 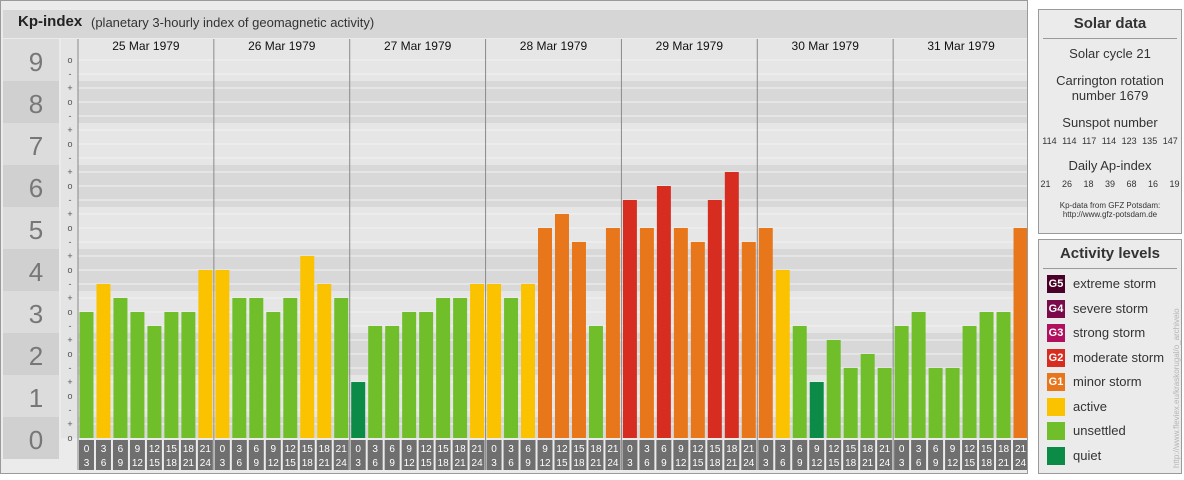 What do you see at coordinates (1056, 382) in the screenshot?
I see `legend-swatch: G1` at bounding box center [1056, 382].